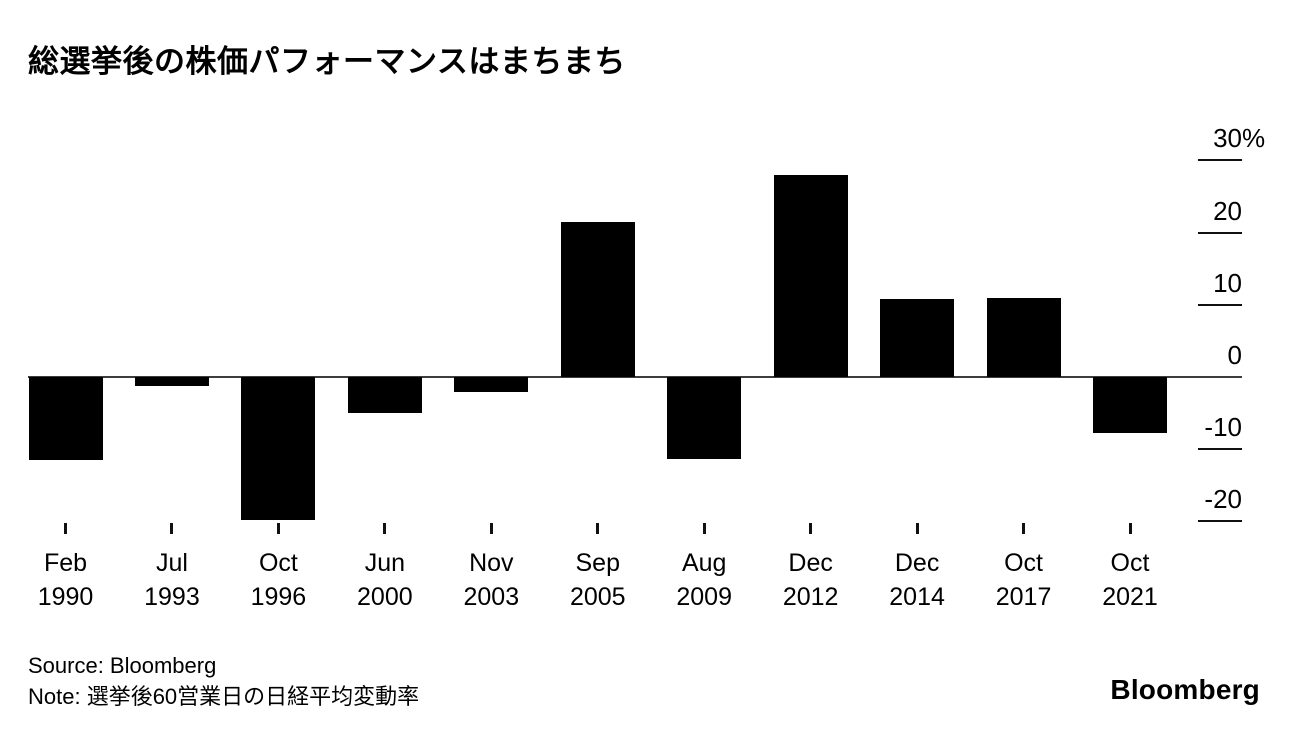 Image resolution: width=1296 pixels, height=736 pixels. What do you see at coordinates (65, 597) in the screenshot?
I see `x-label-year: 1990` at bounding box center [65, 597].